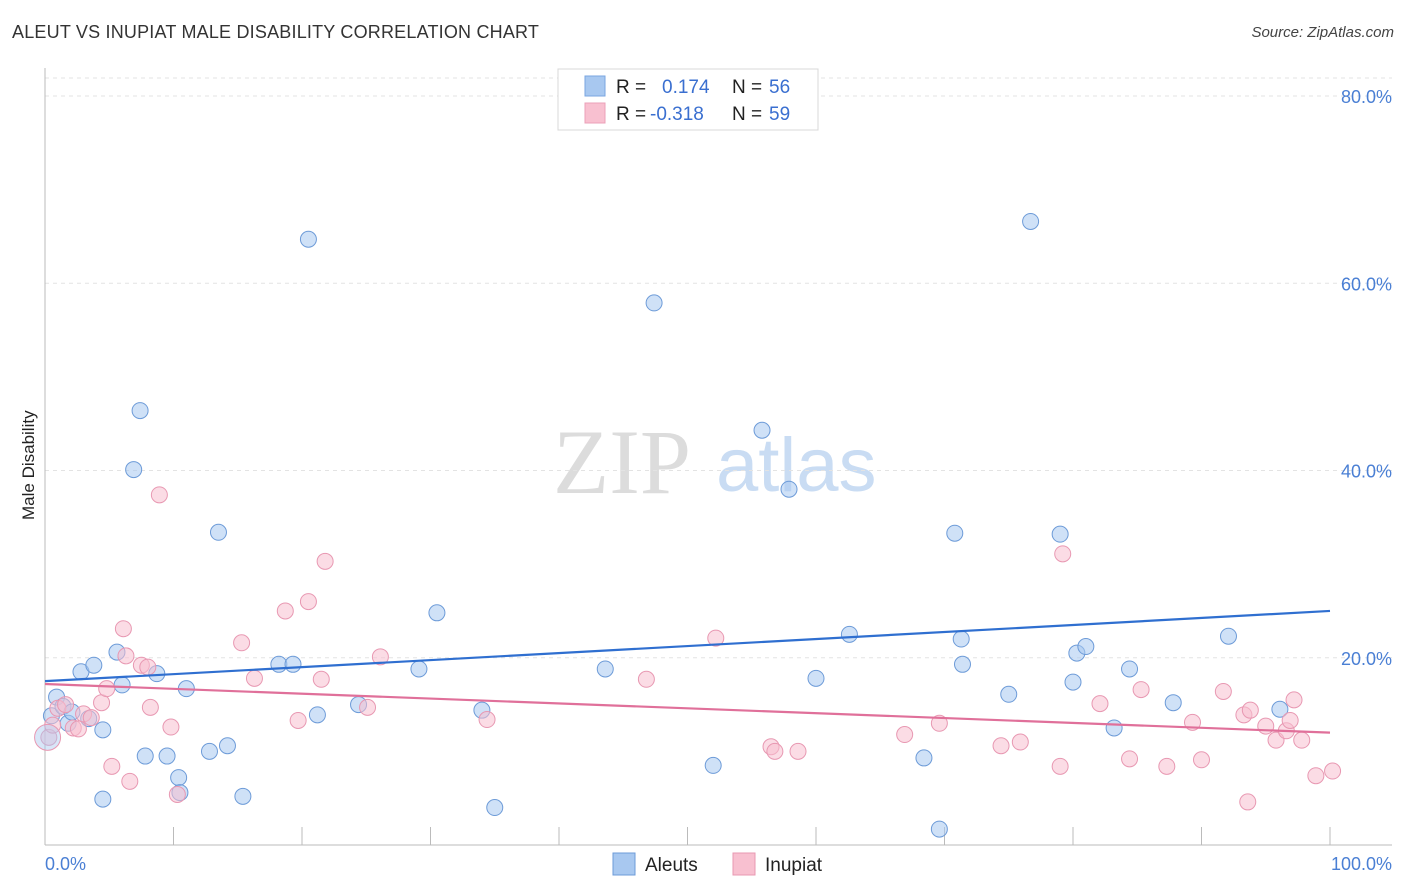 Image resolution: width=1406 pixels, height=892 pixels. What do you see at coordinates (794, 865) in the screenshot?
I see `bottom-legend-label-inupiat: Inupiat` at bounding box center [794, 865].